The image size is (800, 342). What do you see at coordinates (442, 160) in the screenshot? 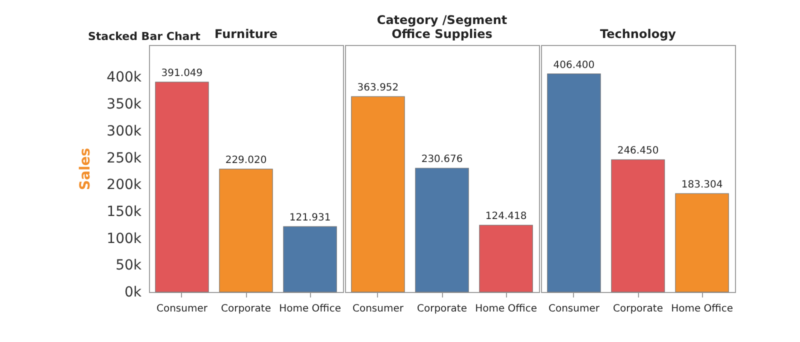
I see `data-label: 230.676` at bounding box center [442, 160].